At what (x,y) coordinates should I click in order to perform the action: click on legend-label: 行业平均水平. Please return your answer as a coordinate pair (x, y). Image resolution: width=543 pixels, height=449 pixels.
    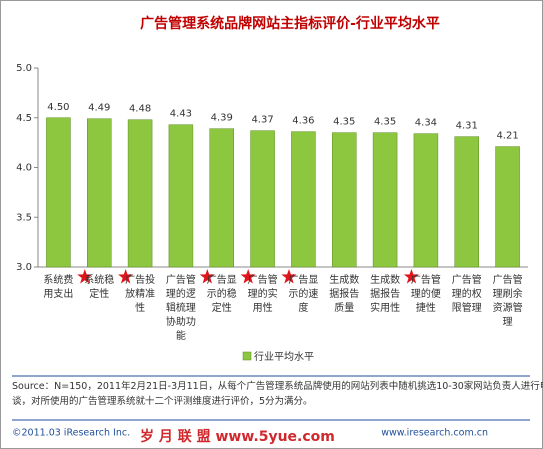
    Looking at the image, I should click on (284, 356).